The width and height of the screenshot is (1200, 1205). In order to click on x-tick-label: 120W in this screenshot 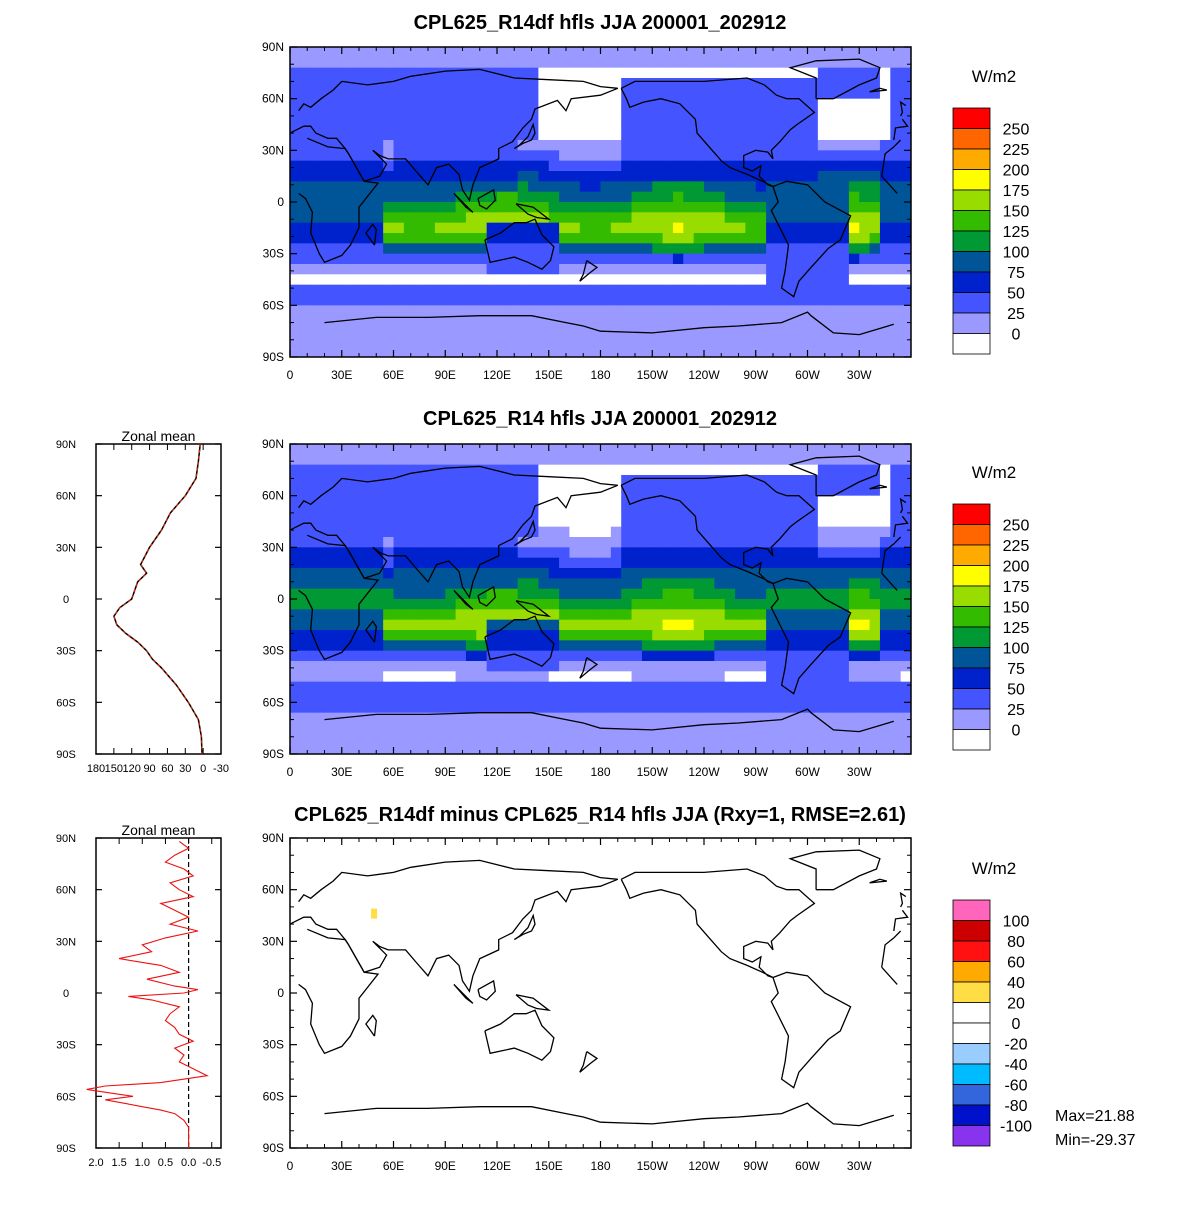, I will do `click(704, 772)`.